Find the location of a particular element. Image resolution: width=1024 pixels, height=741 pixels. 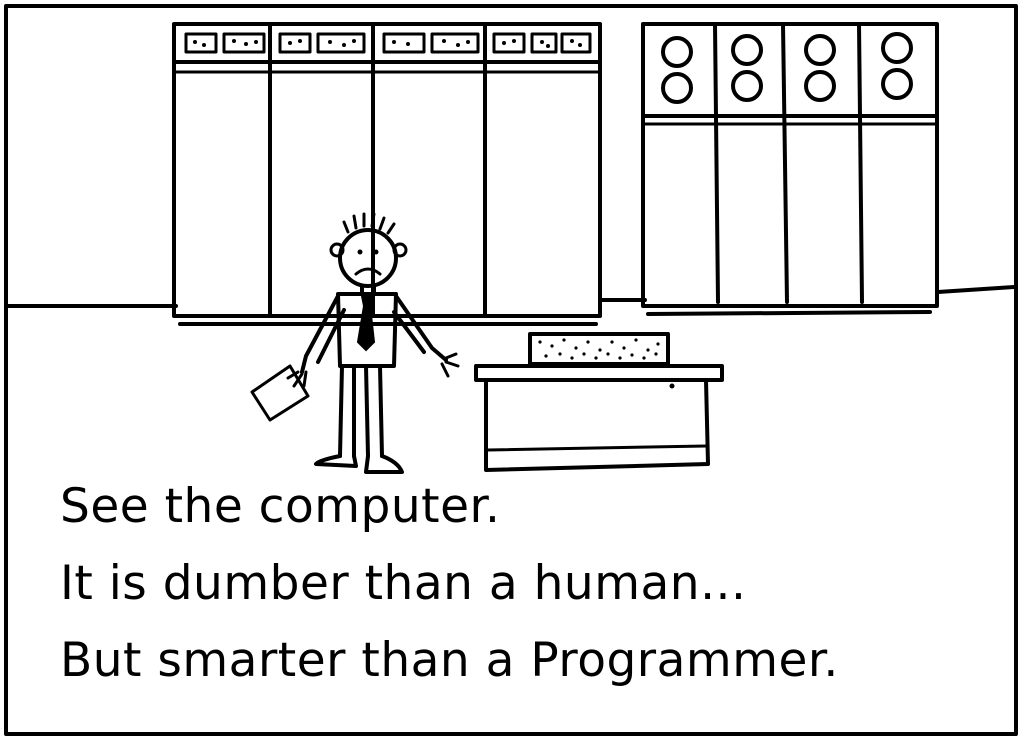

caption-line-3: But smarter than a Programmer. is located at coordinates (449, 660).